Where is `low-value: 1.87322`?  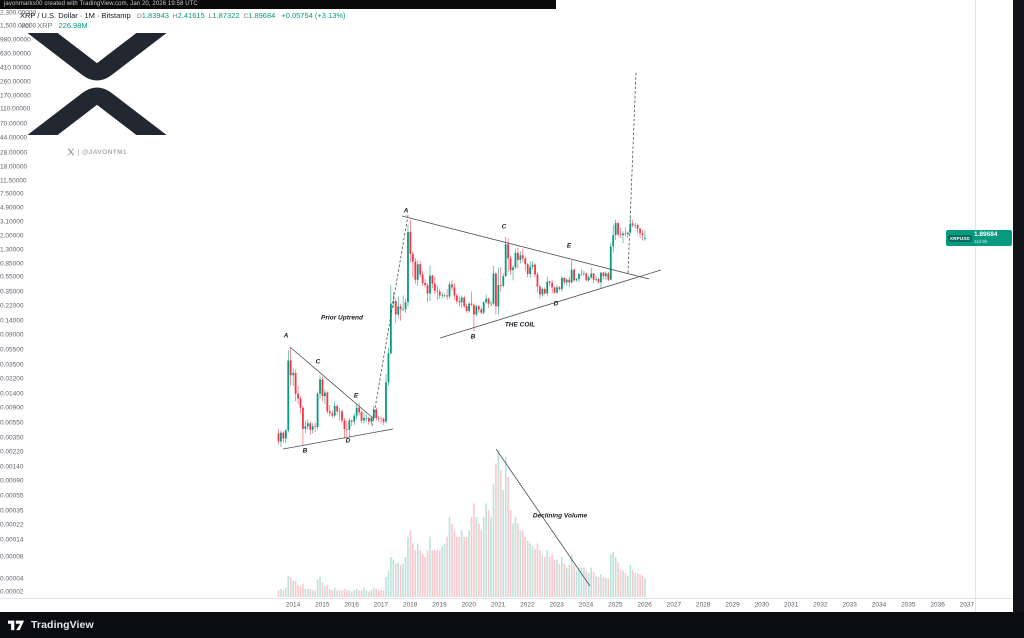
low-value: 1.87322 is located at coordinates (226, 15).